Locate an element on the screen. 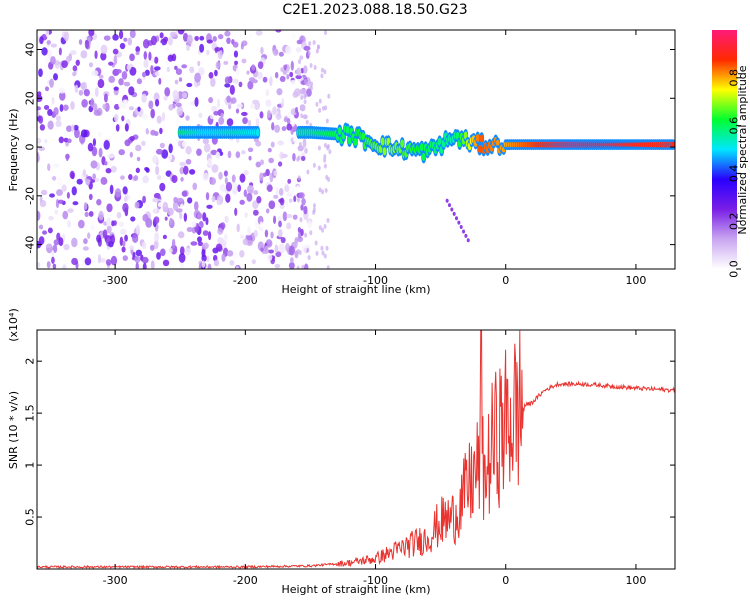 The width and height of the screenshot is (750, 600). colorbar-tick-label: 0.0 is located at coordinates (734, 269).